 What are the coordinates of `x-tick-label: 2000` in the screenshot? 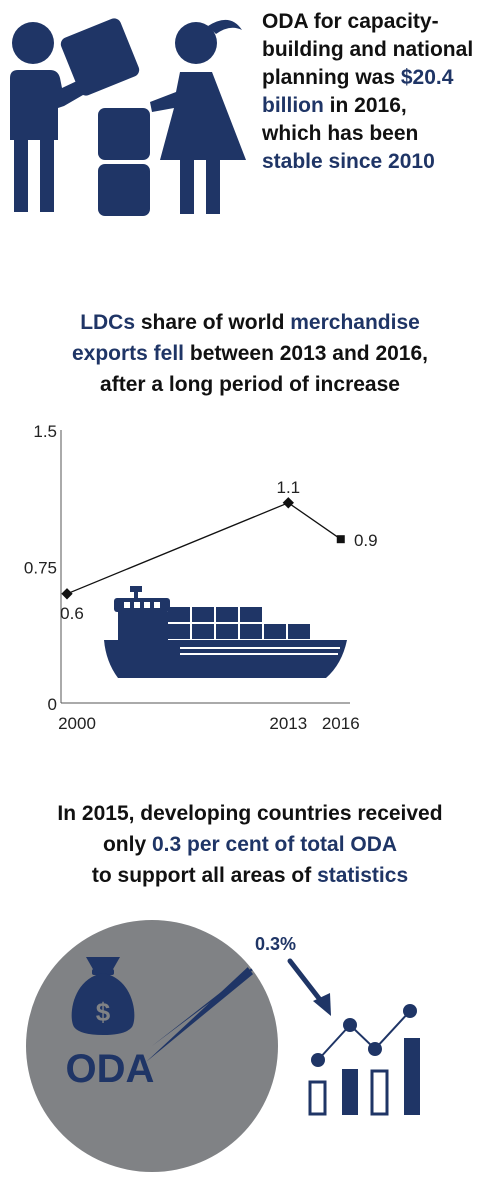 It's located at (77, 723).